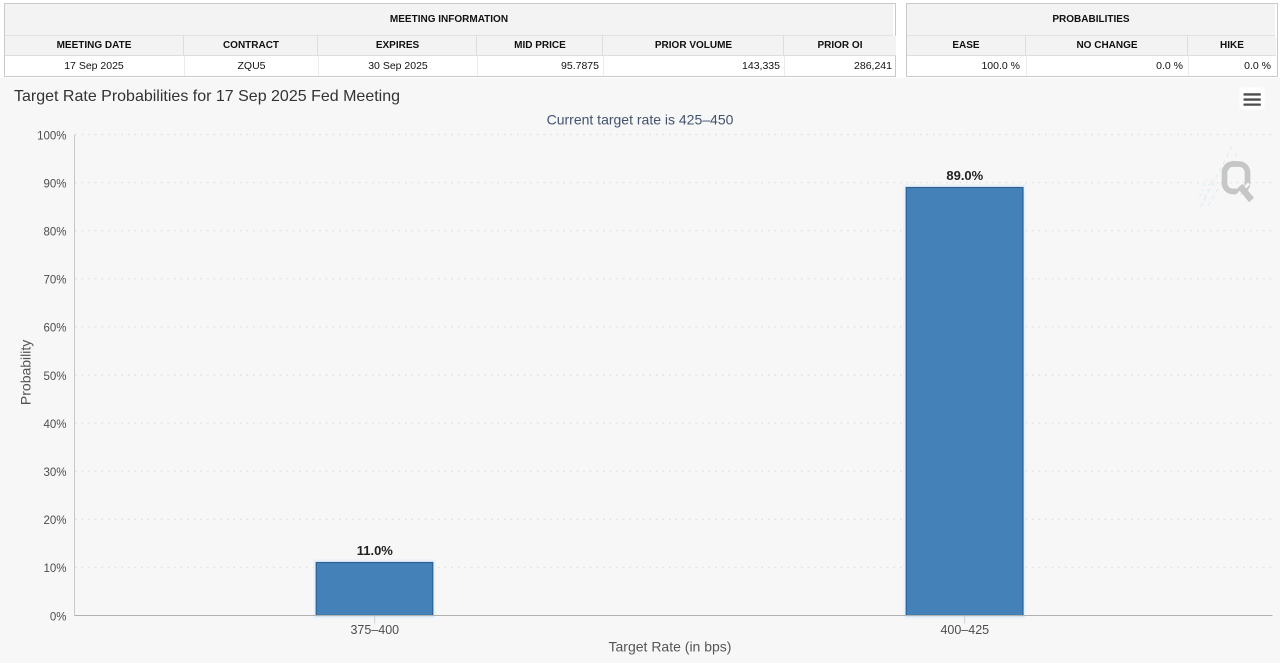 This screenshot has height=663, width=1280. What do you see at coordinates (54, 329) in the screenshot?
I see `svg-text: 60%` at bounding box center [54, 329].